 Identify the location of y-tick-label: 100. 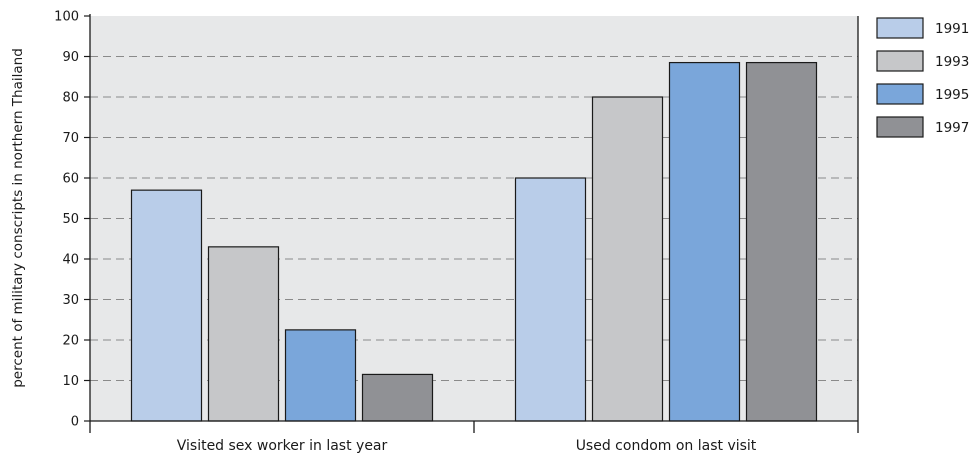
(66, 17).